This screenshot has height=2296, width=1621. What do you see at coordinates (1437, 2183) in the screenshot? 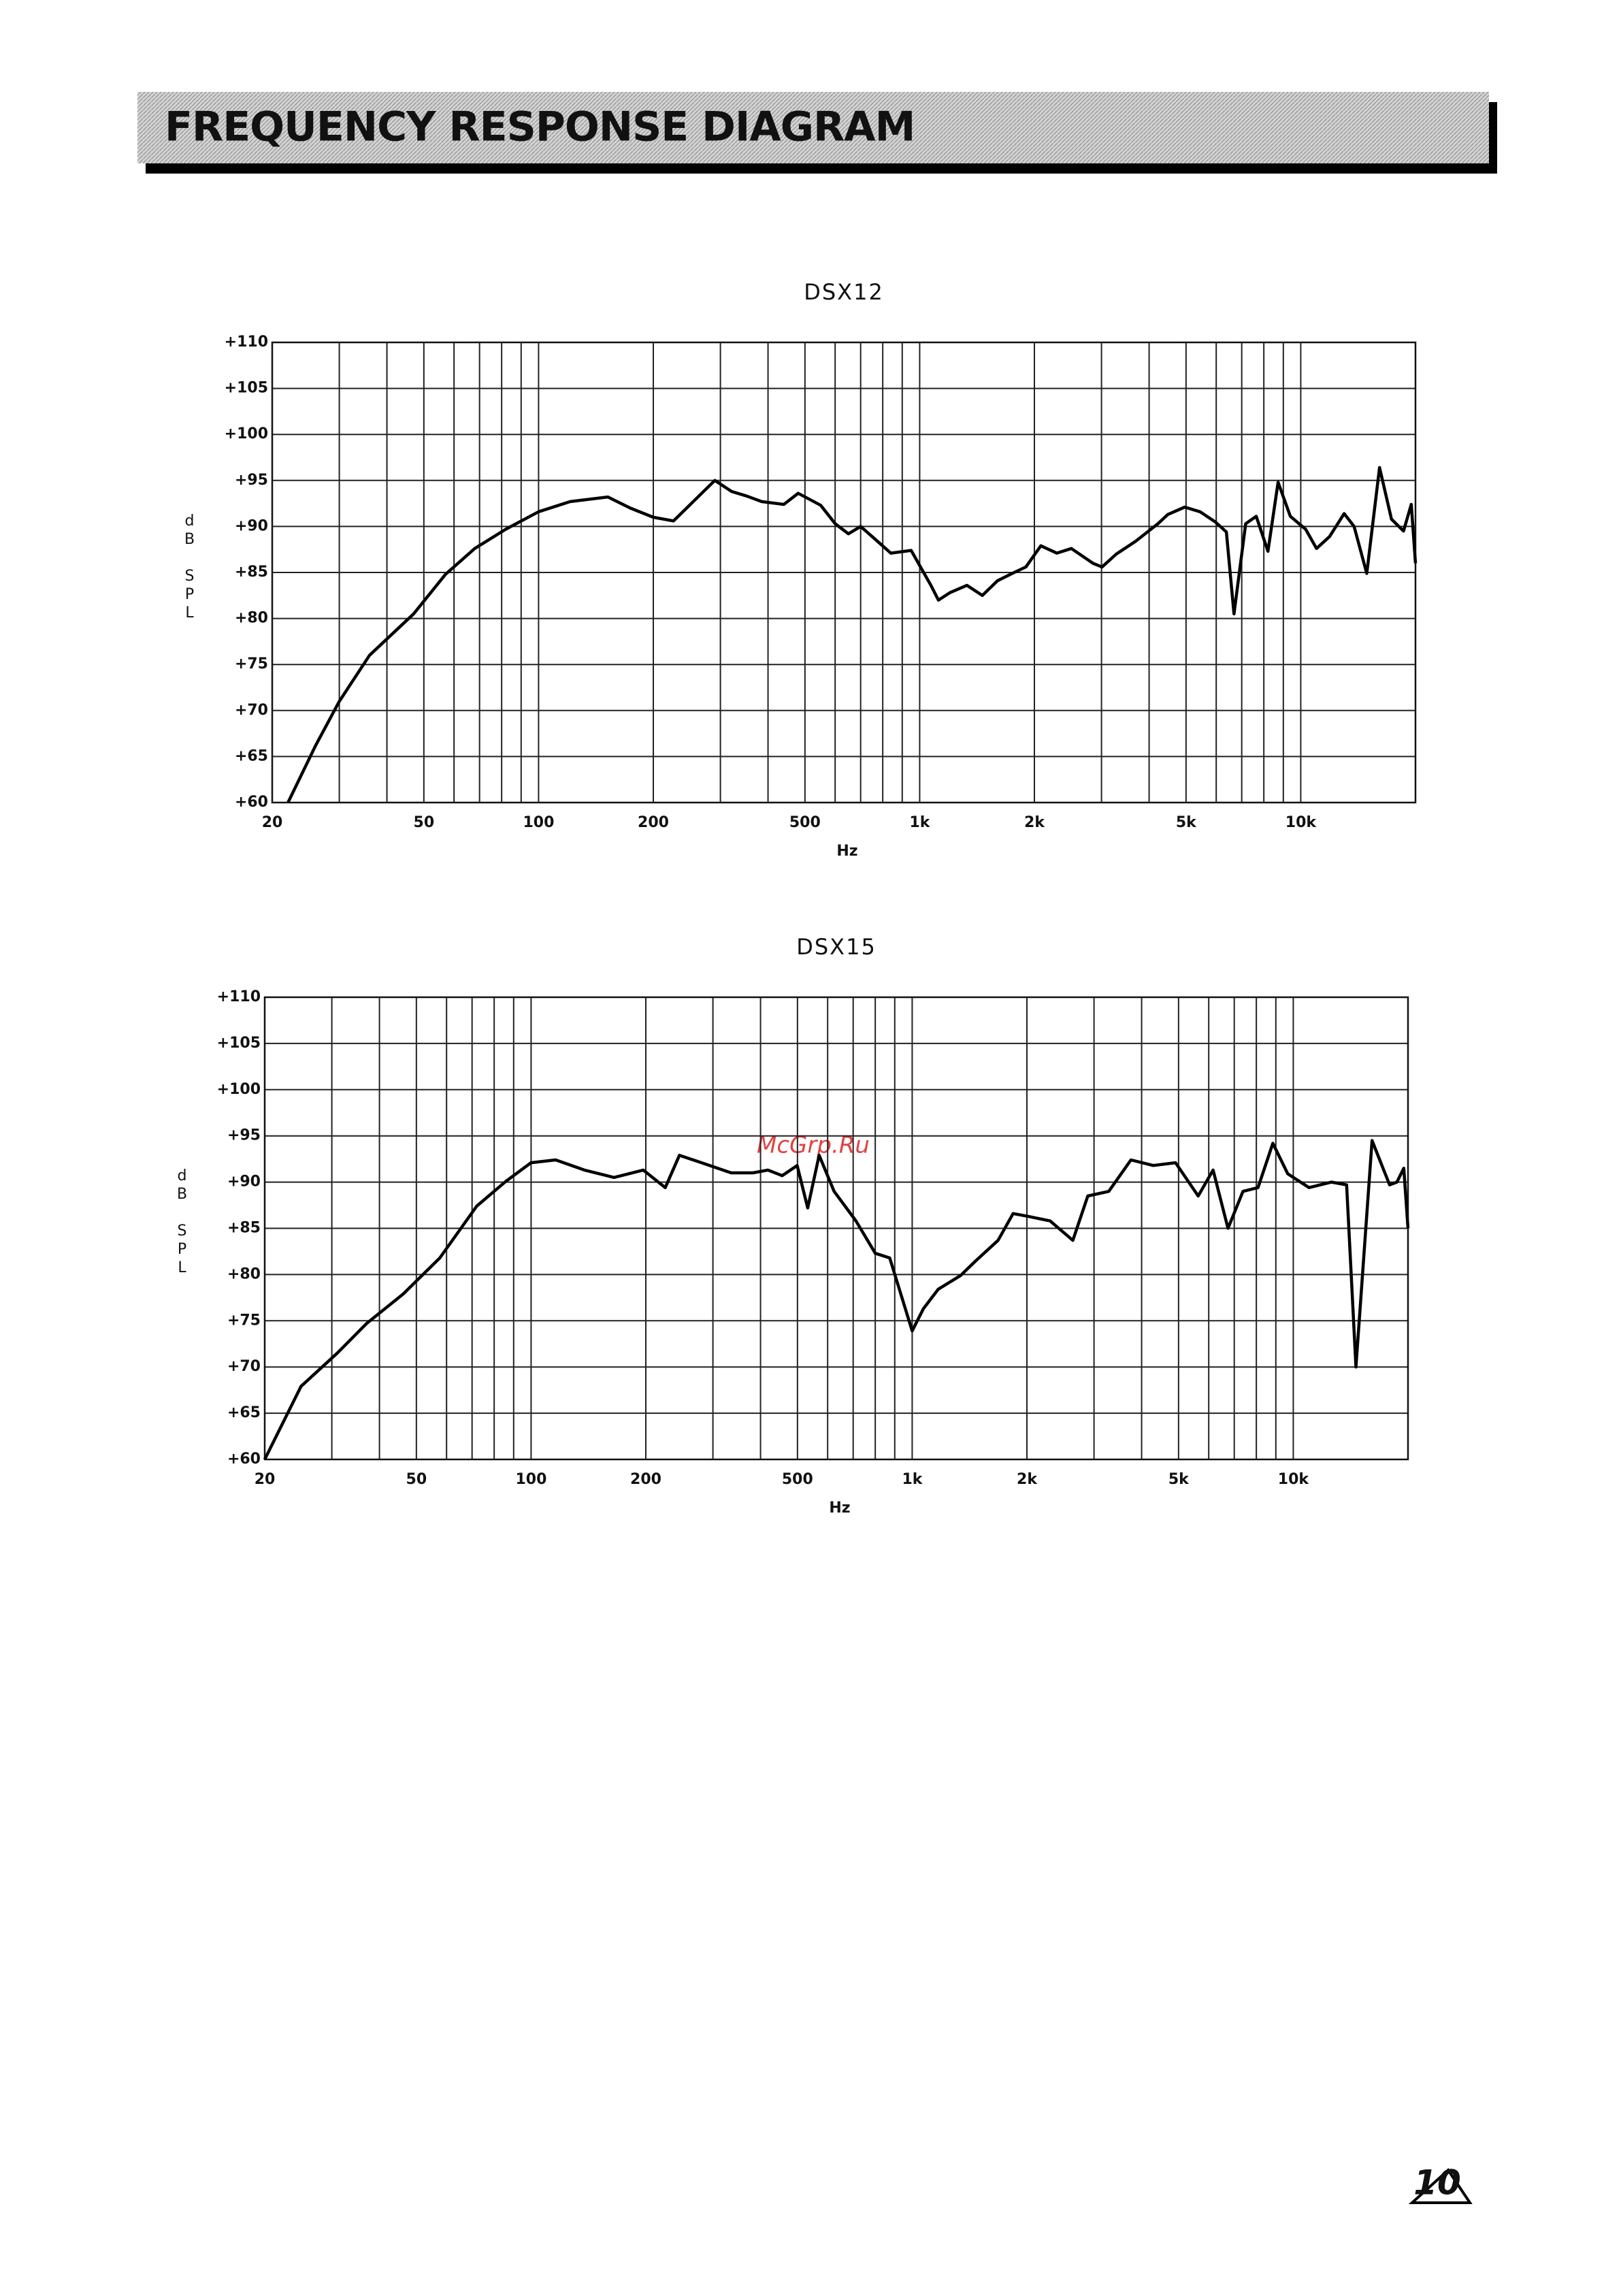
I see `page-number: 10` at bounding box center [1437, 2183].